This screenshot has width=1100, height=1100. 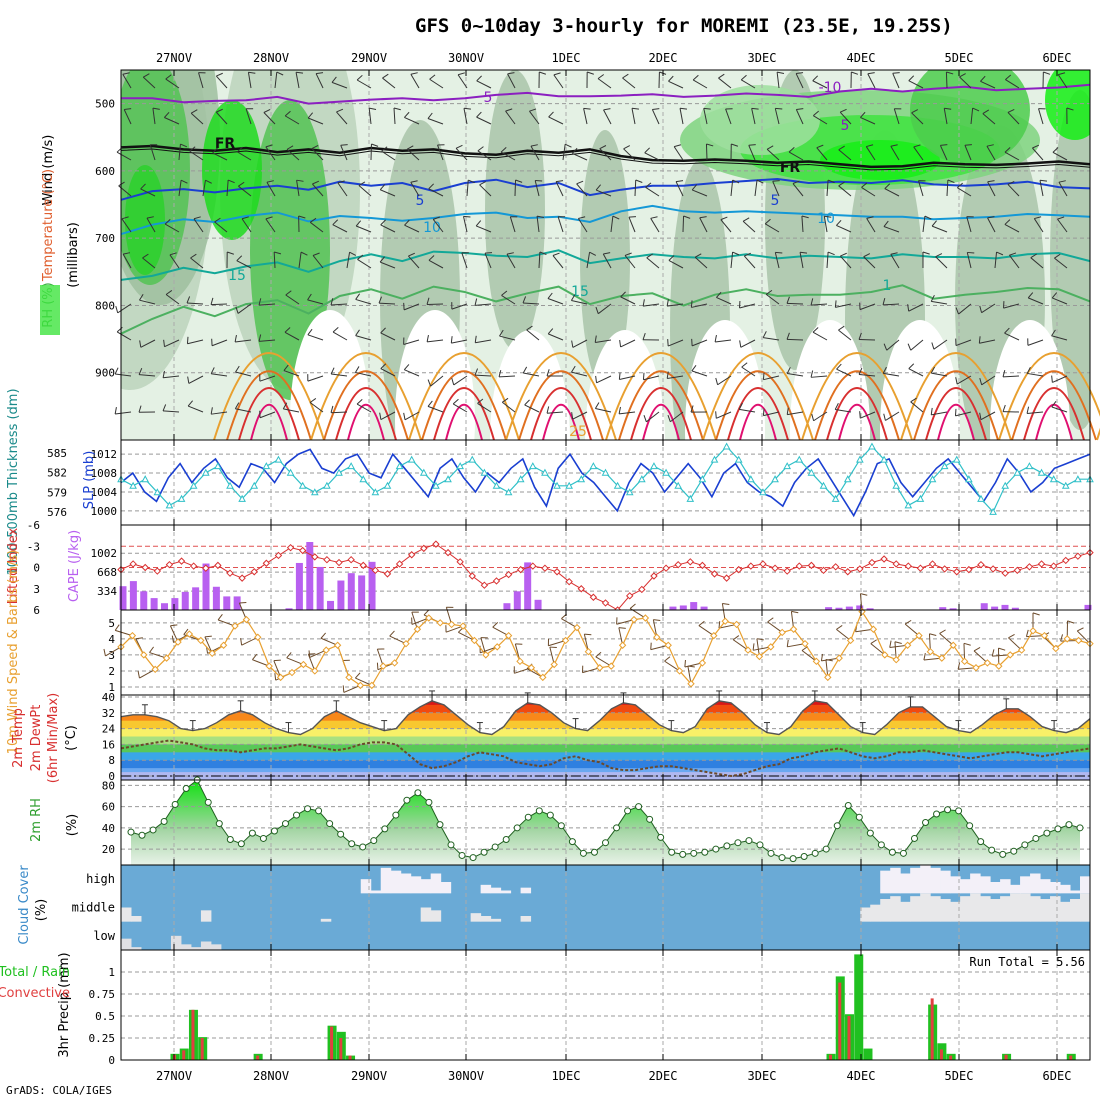 What do you see at coordinates (108, 744) in the screenshot?
I see `temp-tick-label: 16` at bounding box center [108, 744].